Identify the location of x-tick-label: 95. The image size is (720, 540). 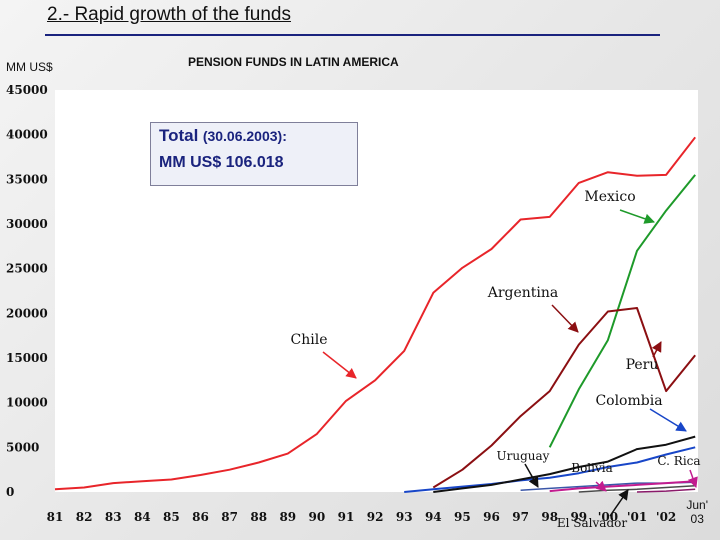
(462, 517).